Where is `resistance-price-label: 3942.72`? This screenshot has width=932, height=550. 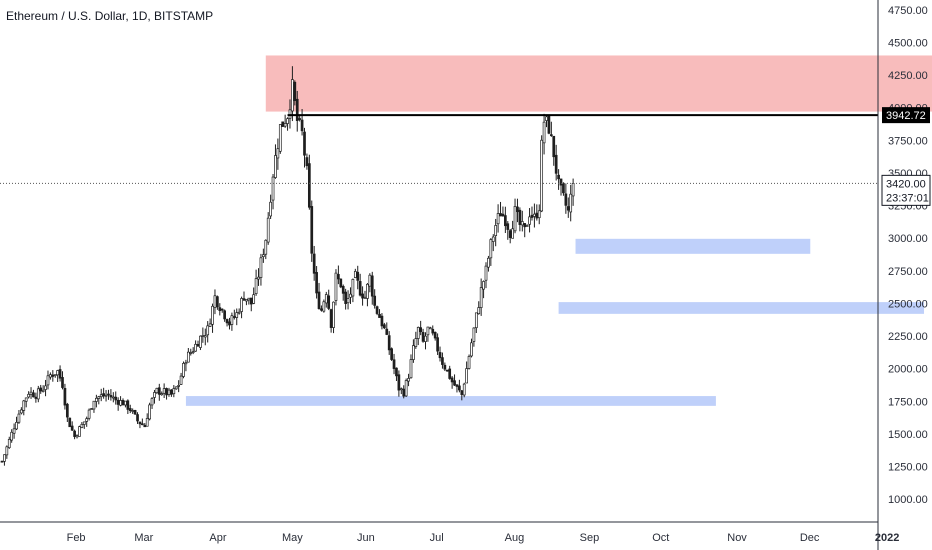
resistance-price-label: 3942.72 is located at coordinates (906, 116).